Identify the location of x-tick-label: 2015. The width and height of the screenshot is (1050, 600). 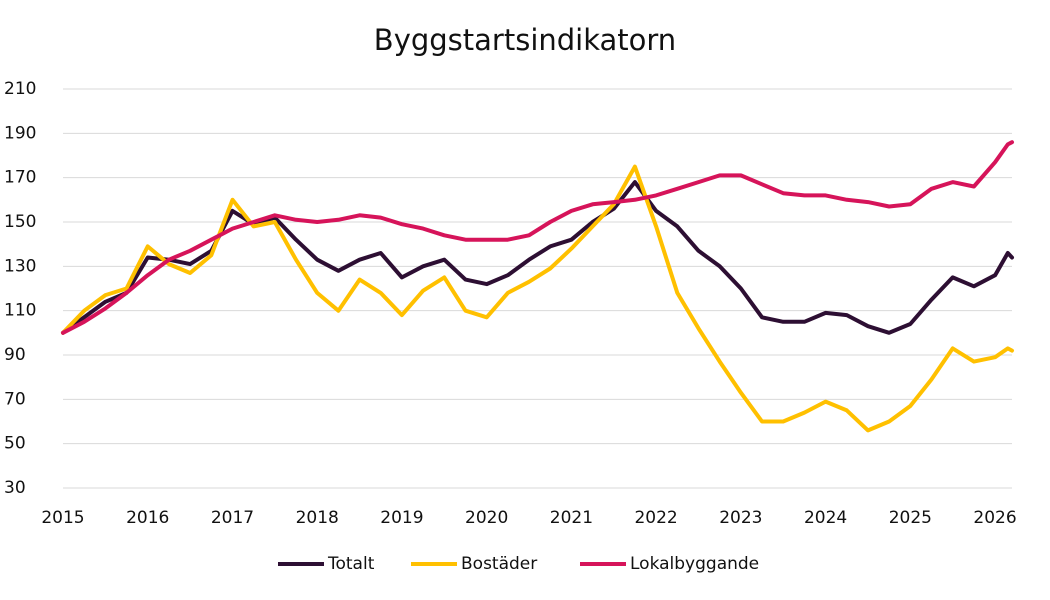
(62, 518).